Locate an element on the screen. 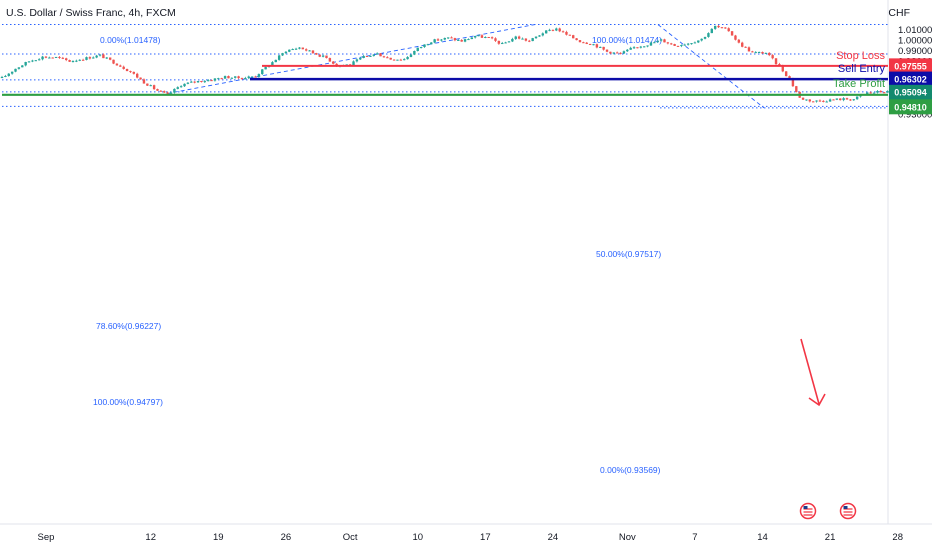 Image resolution: width=932 pixels, height=550 pixels. stop-loss-price-tag: 0.97555 is located at coordinates (910, 66).